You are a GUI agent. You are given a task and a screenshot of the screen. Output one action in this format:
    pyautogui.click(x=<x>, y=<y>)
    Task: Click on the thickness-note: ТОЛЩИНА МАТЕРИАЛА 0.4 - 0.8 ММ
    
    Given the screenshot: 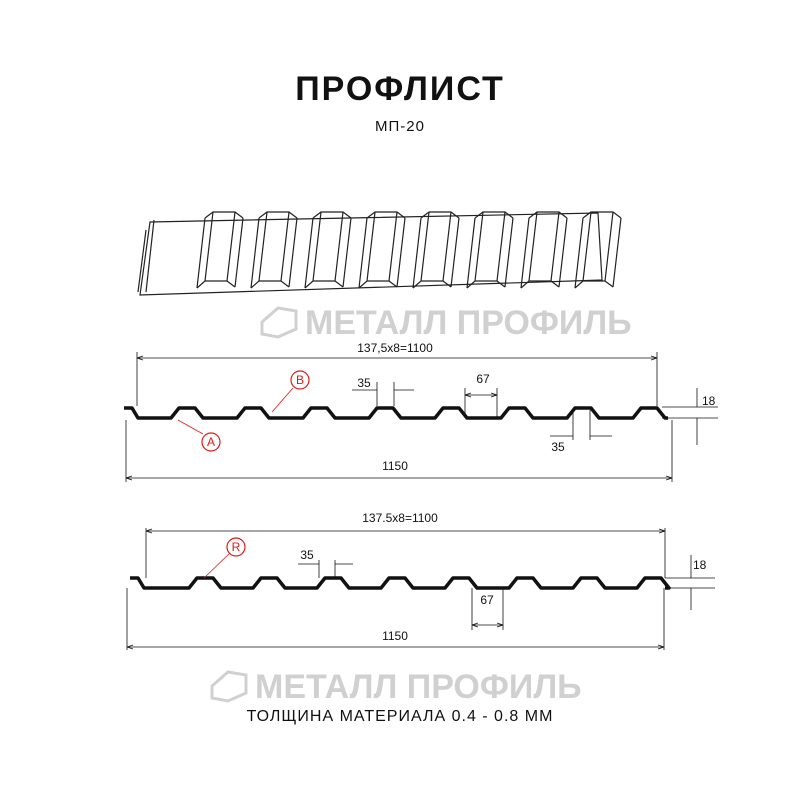 What is the action you would take?
    pyautogui.click(x=400, y=716)
    